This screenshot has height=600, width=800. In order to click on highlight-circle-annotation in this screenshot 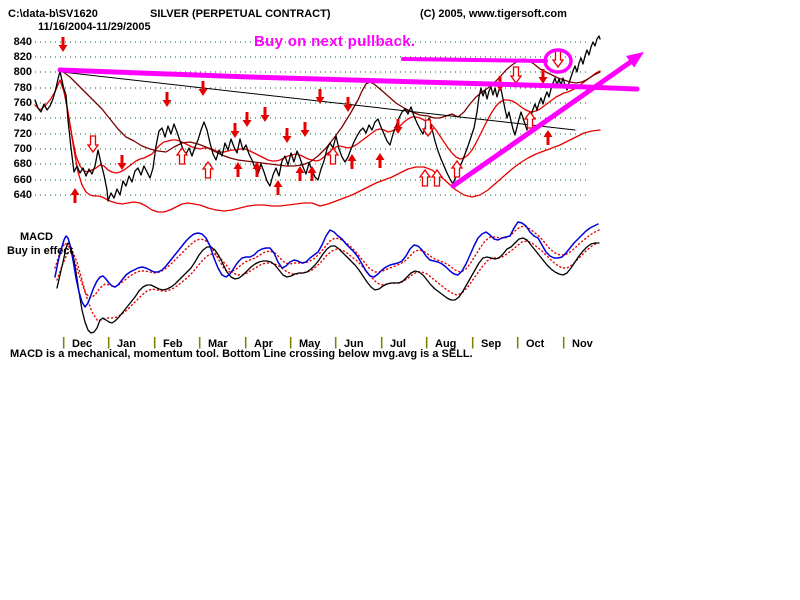, I will do `click(558, 61)`.